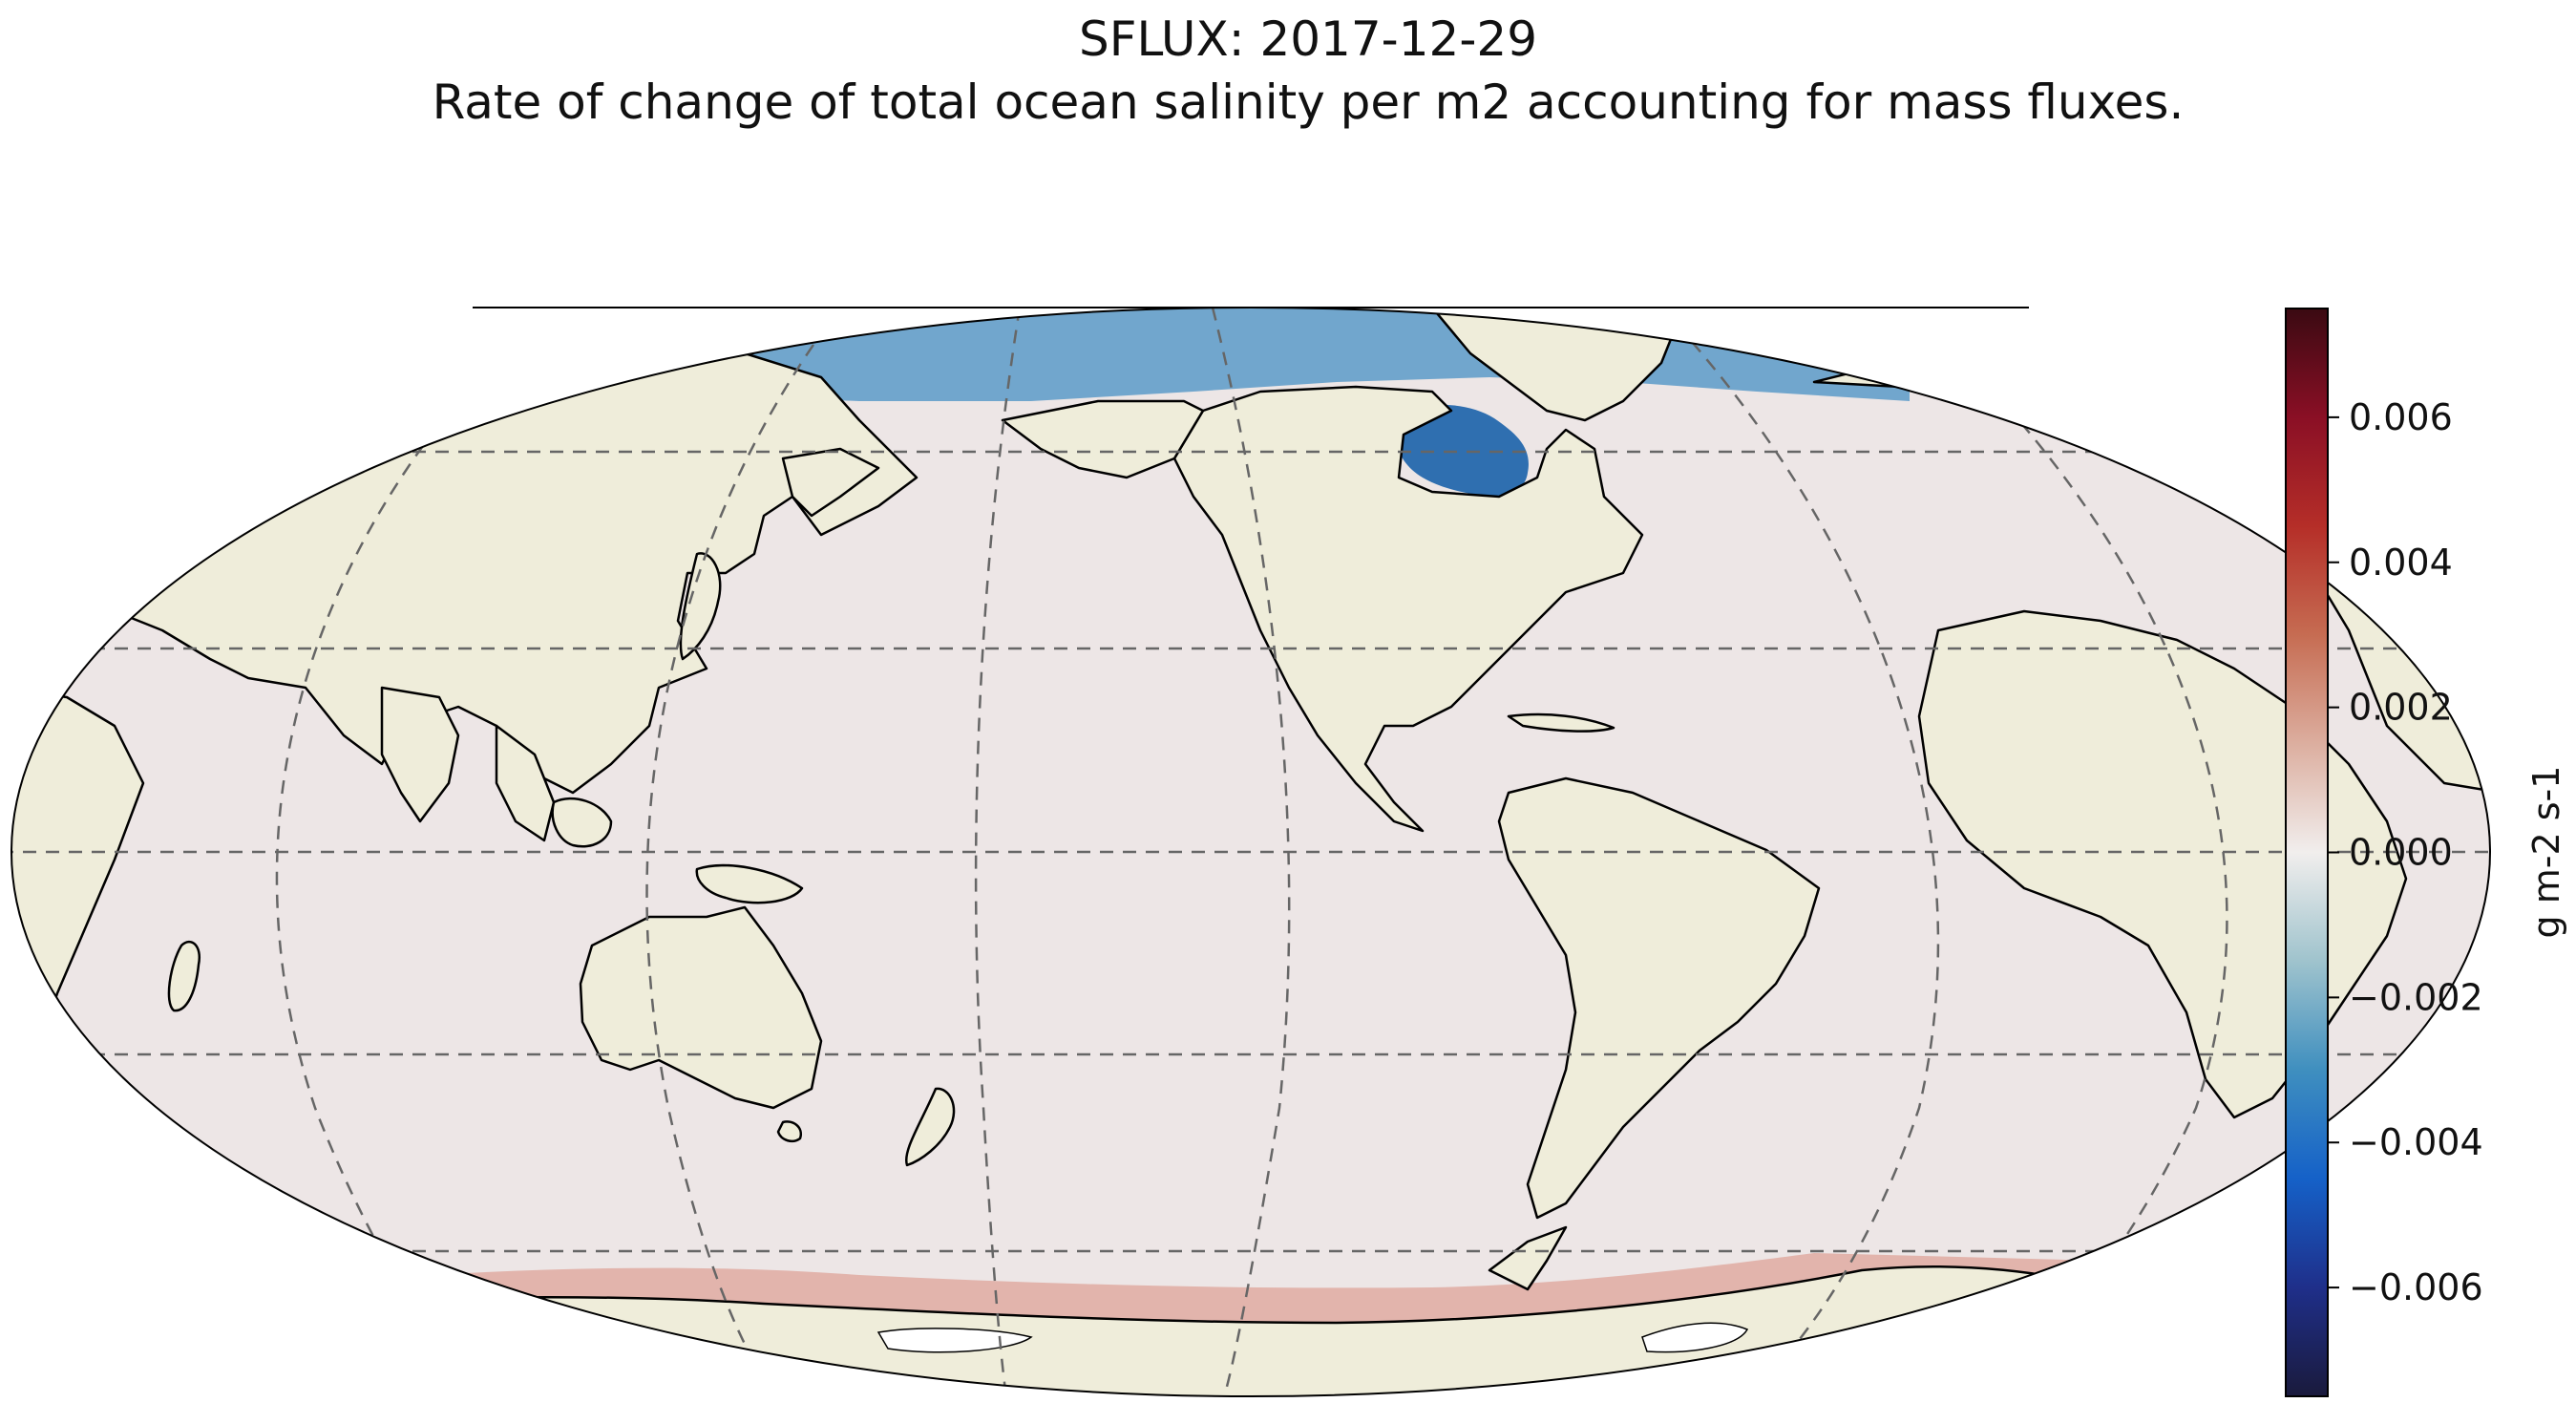 This screenshot has height=1403, width=2576. Describe the element at coordinates (954, 1340) in the screenshot. I see `ice-shelf-ross` at that location.